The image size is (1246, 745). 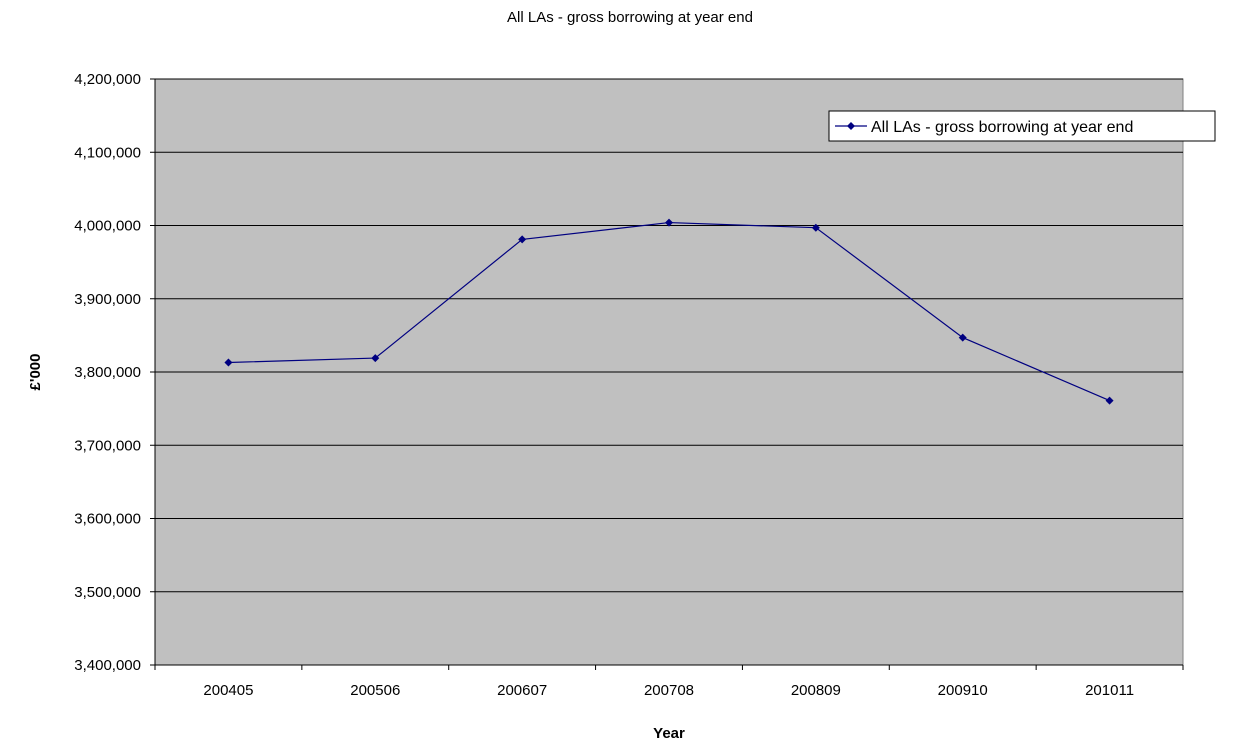 I want to click on y-tick-label: 3,800,000, so click(x=107, y=372).